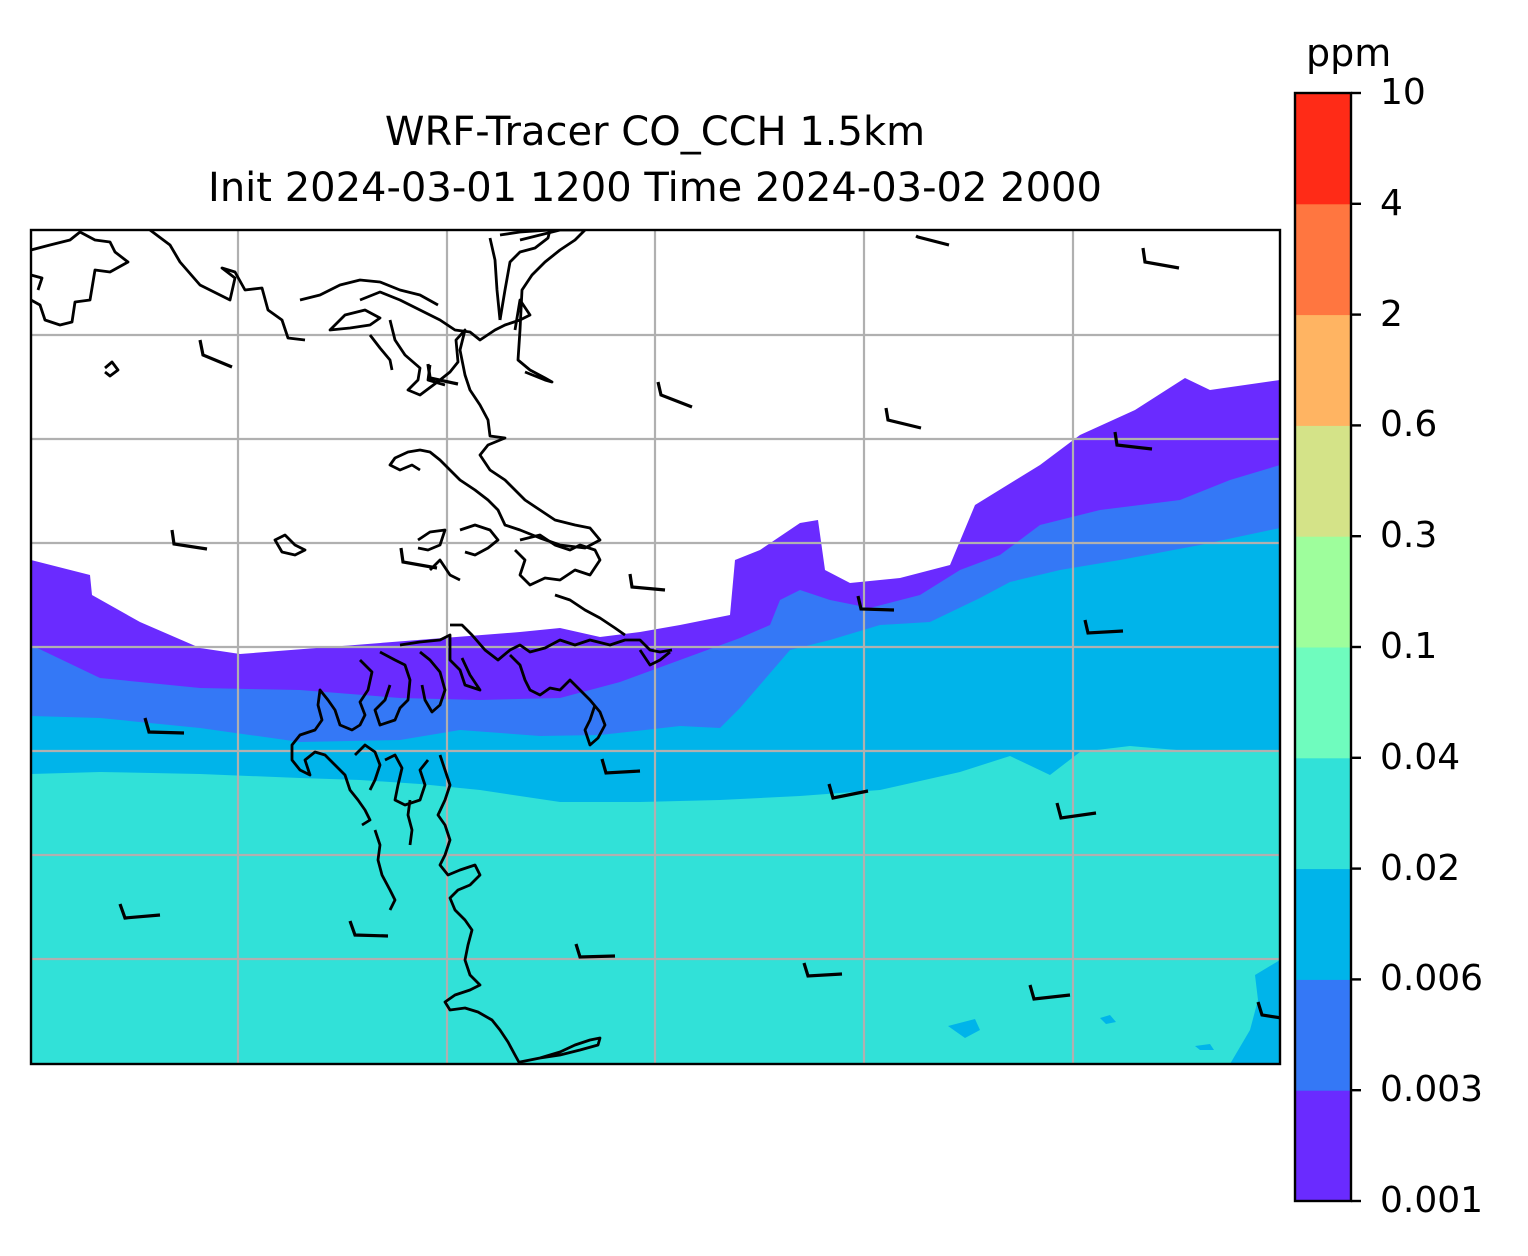 The width and height of the screenshot is (1528, 1256). I want to click on colorbar-tick-label: 0.1, so click(1409, 646).